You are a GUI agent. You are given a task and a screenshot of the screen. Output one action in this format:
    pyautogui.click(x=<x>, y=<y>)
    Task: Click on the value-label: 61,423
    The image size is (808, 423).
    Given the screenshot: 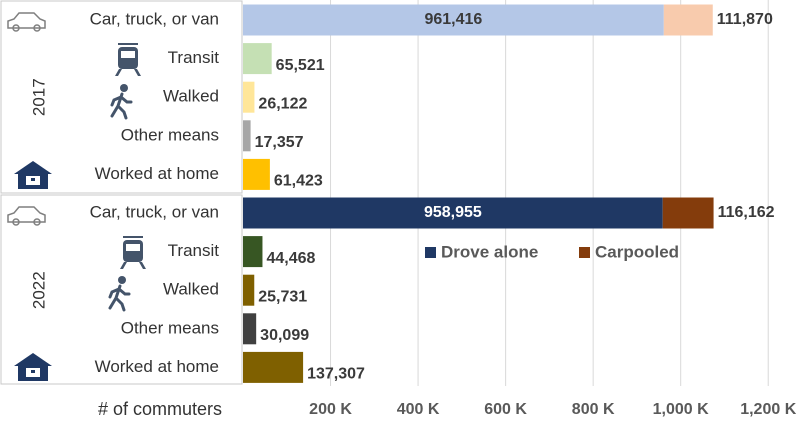 What is the action you would take?
    pyautogui.click(x=298, y=181)
    